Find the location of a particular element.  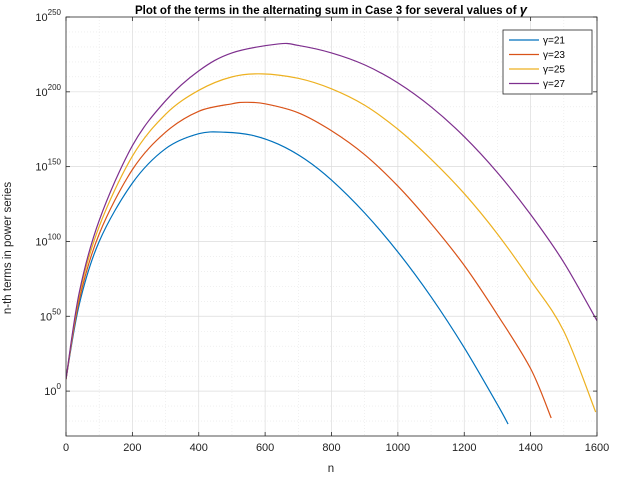

y-tick-label: 10150 is located at coordinates (48, 166).